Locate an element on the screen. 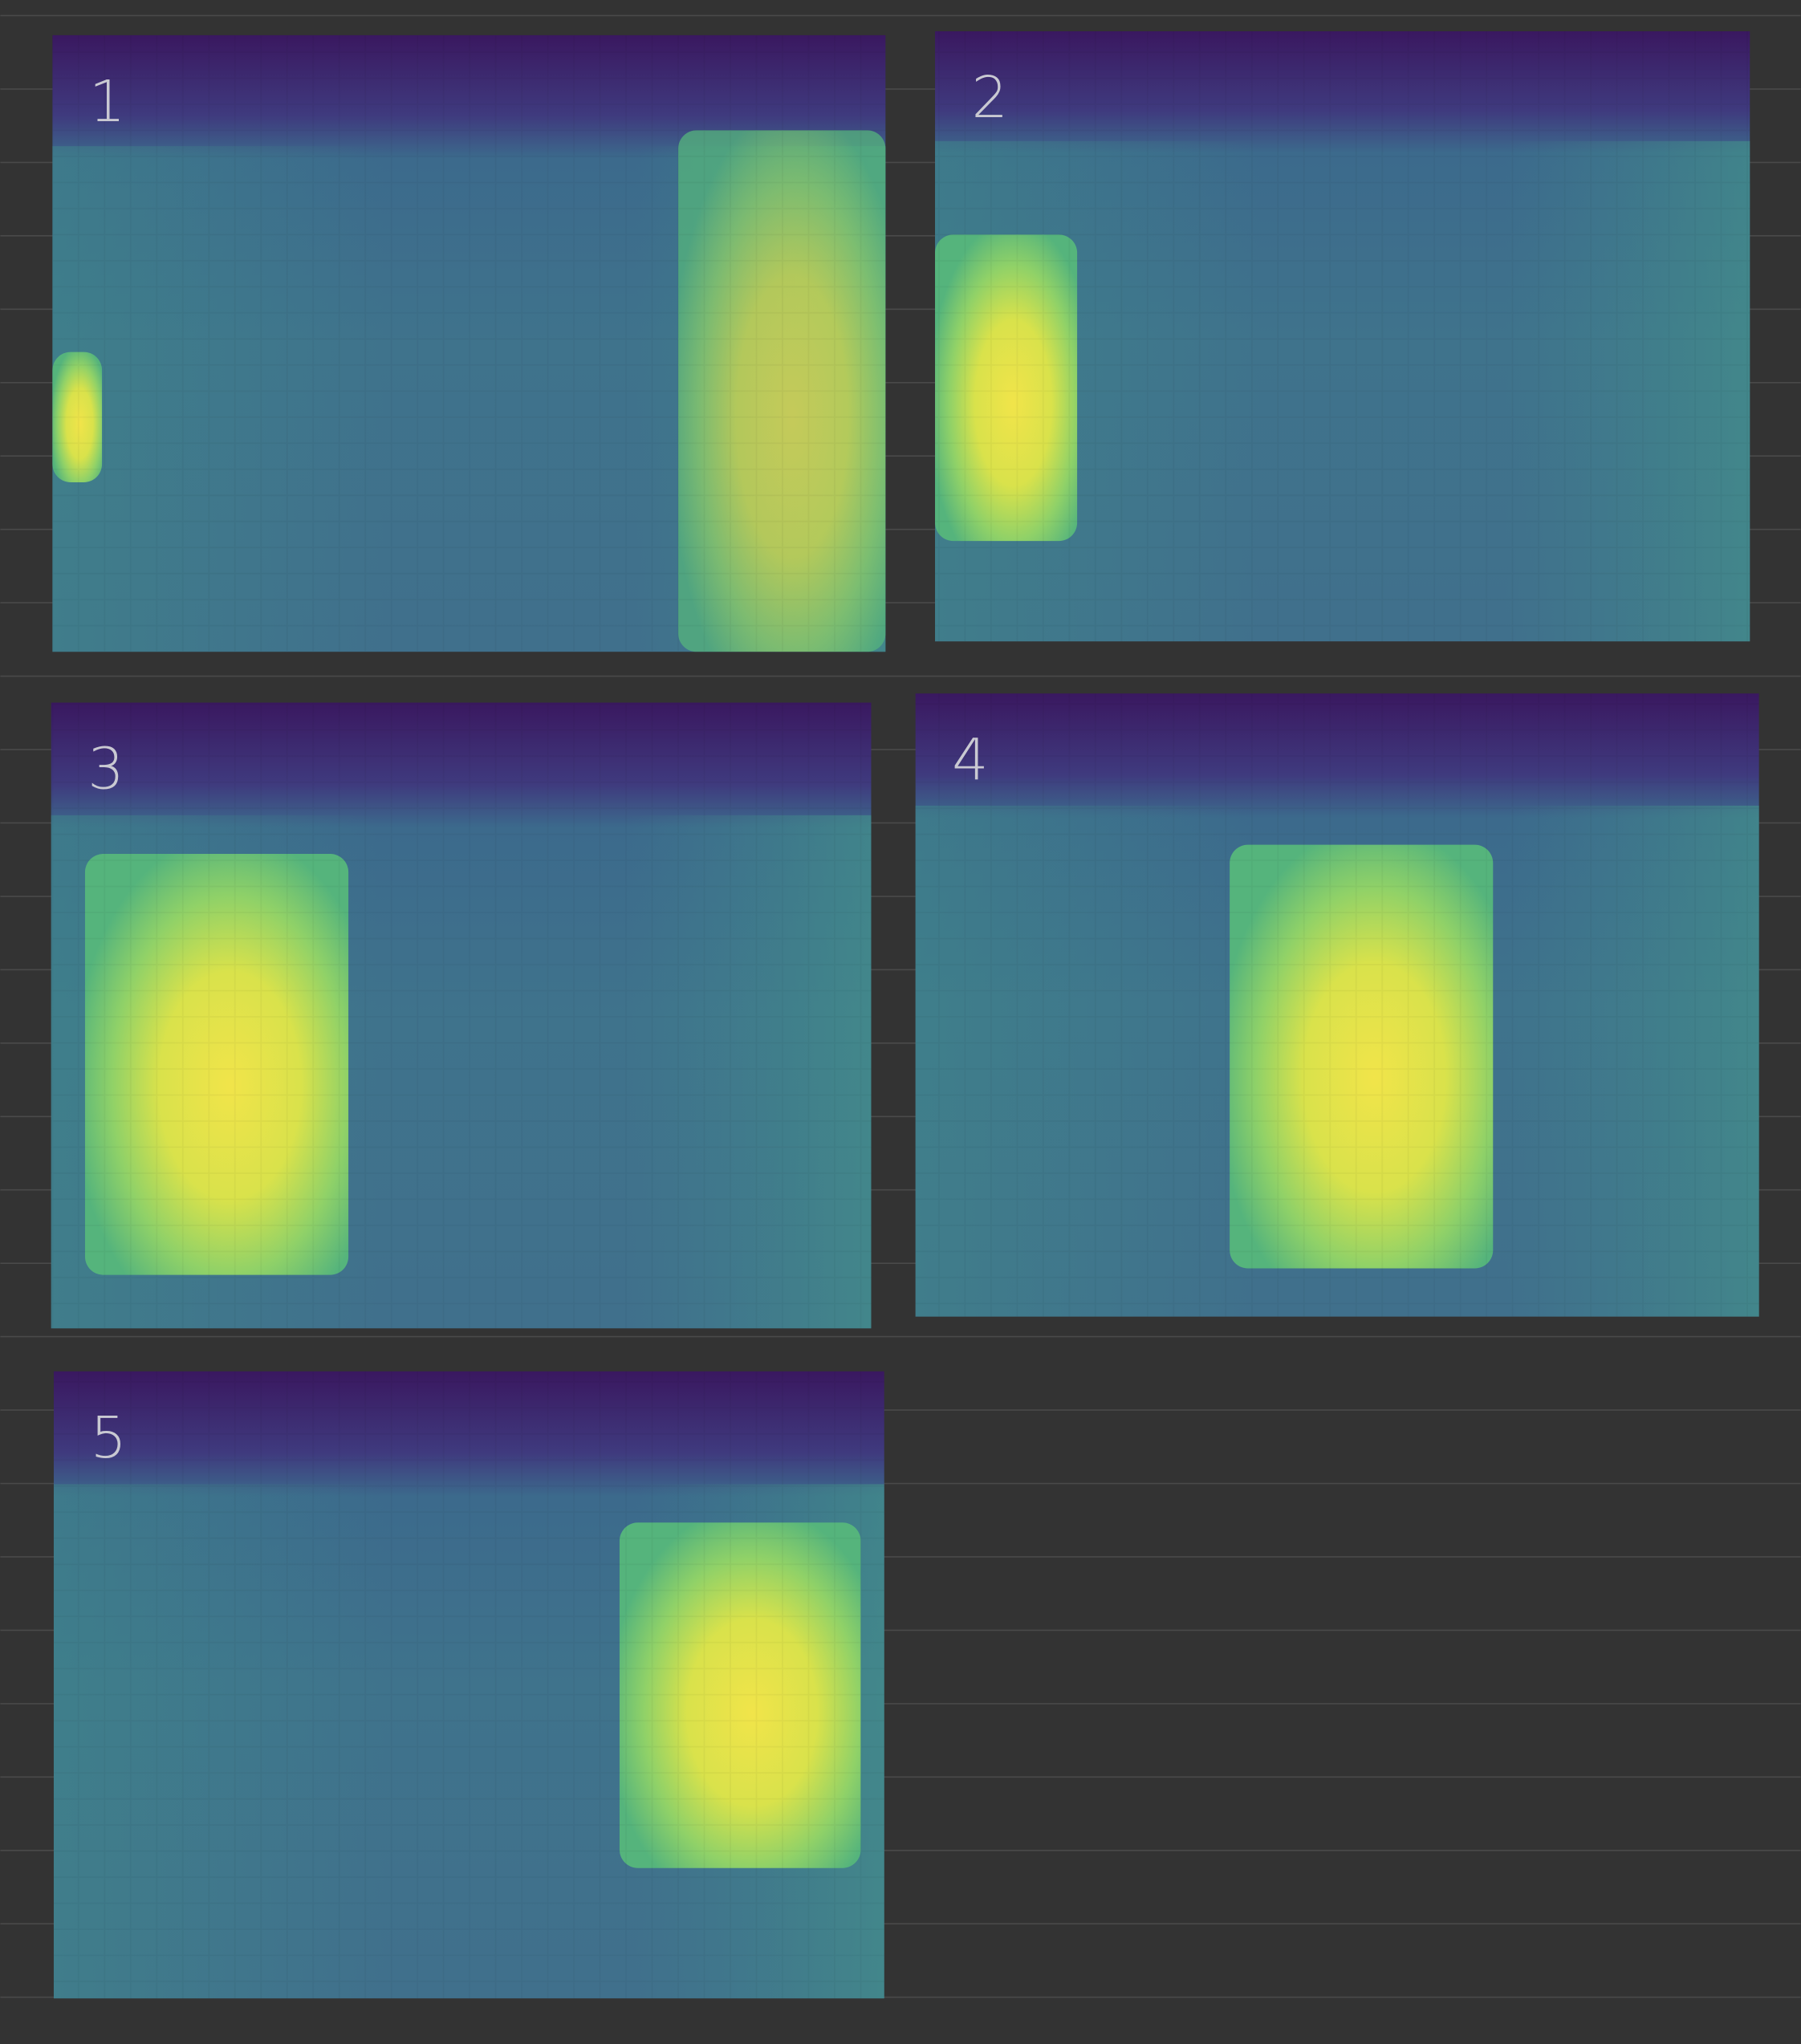 Image resolution: width=1801 pixels, height=2044 pixels. panel-label: 1 is located at coordinates (107, 101).